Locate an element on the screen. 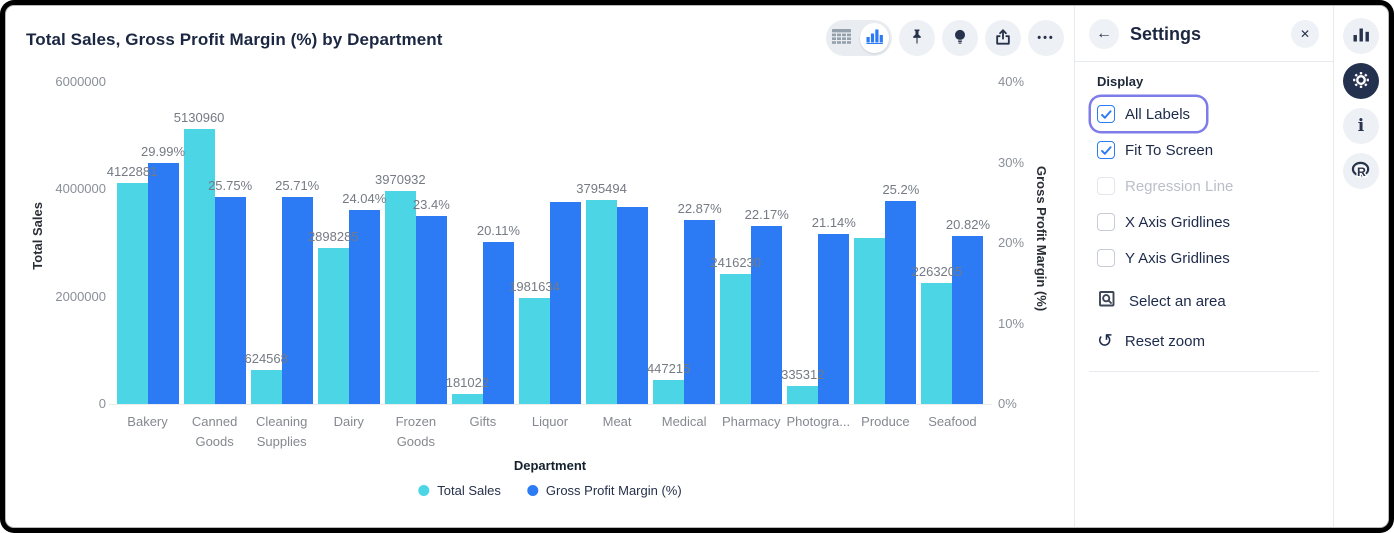  rail-chart-button is located at coordinates (1361, 36).